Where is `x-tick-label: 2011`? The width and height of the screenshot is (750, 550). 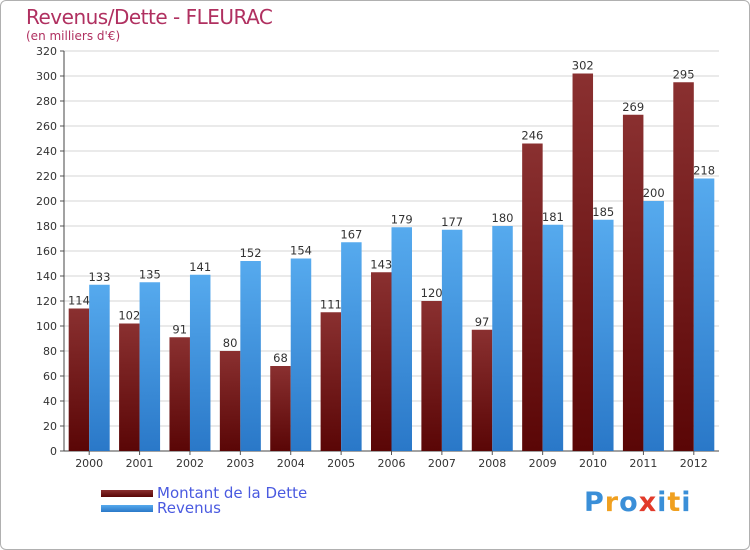
x-tick-label: 2011 is located at coordinates (643, 463).